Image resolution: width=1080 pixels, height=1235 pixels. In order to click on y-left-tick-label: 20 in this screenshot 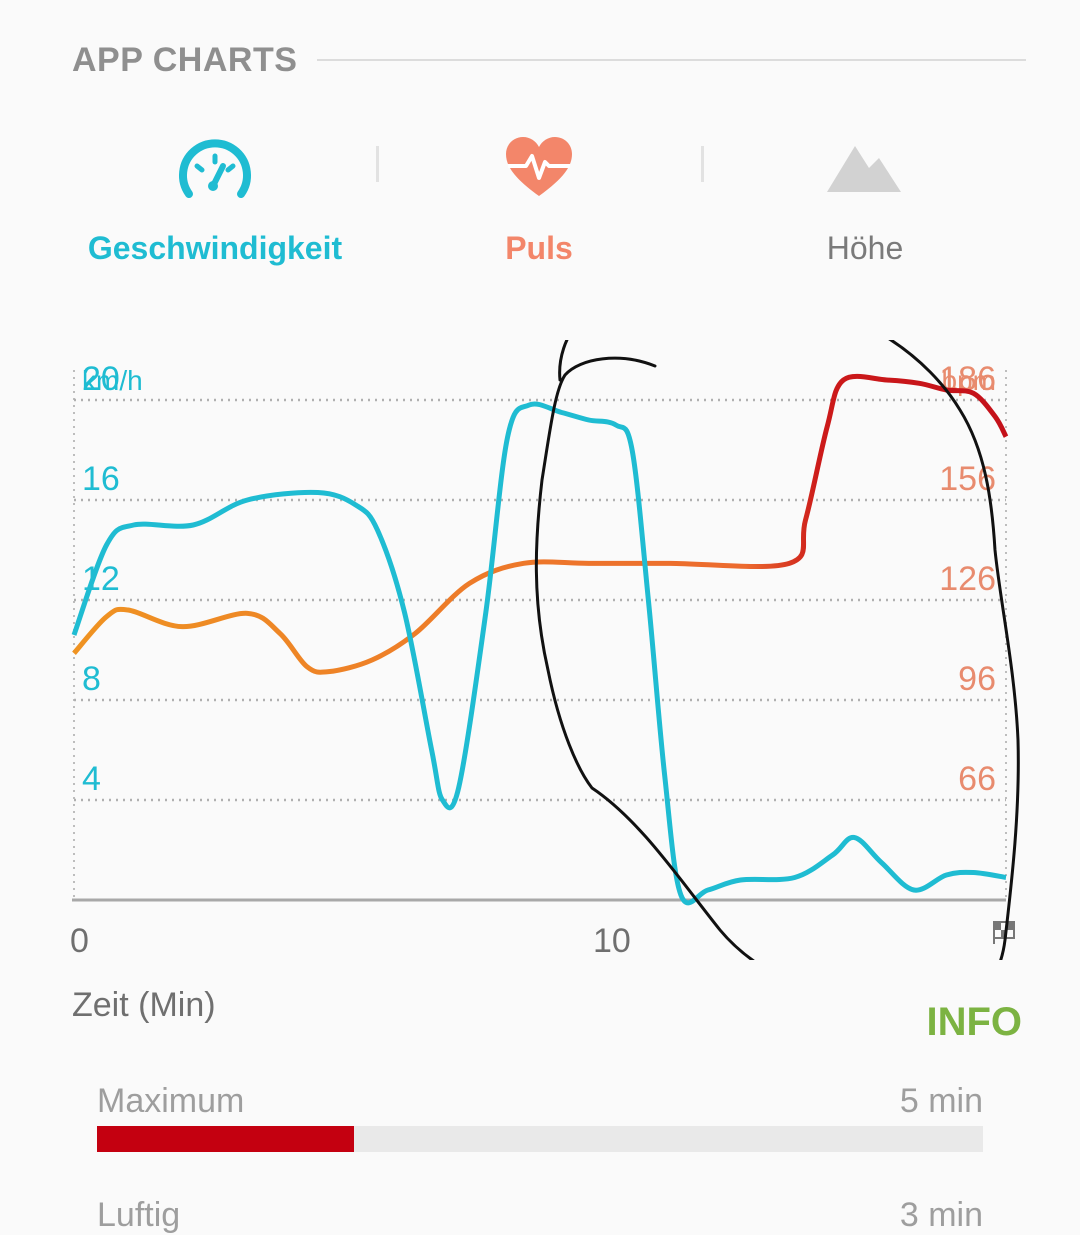, I will do `click(101, 379)`.